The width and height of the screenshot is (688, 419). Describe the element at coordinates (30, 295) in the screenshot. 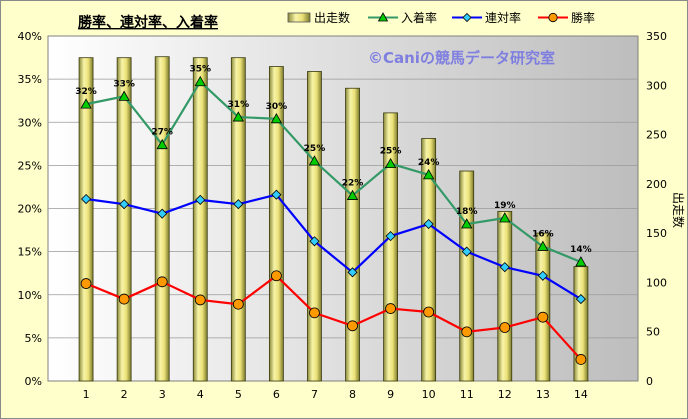

I see `left-tick-label: 10%` at that location.